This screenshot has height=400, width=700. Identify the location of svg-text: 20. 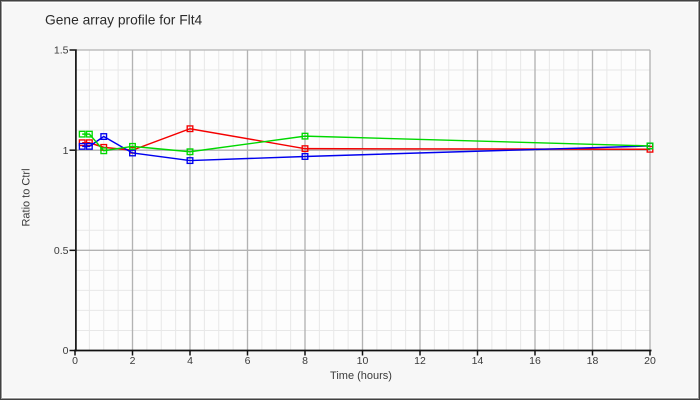
(650, 361).